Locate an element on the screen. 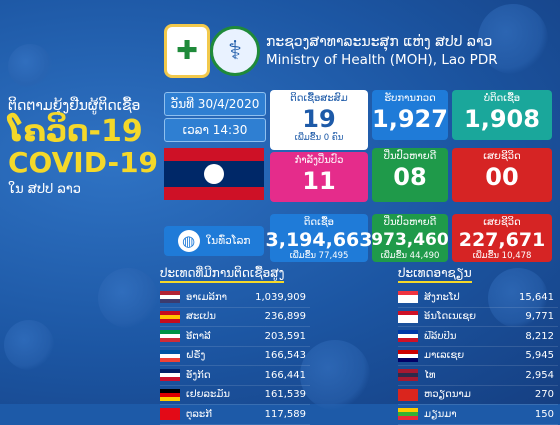 The height and width of the screenshot is (425, 560). lao-flag-icon is located at coordinates (214, 174).